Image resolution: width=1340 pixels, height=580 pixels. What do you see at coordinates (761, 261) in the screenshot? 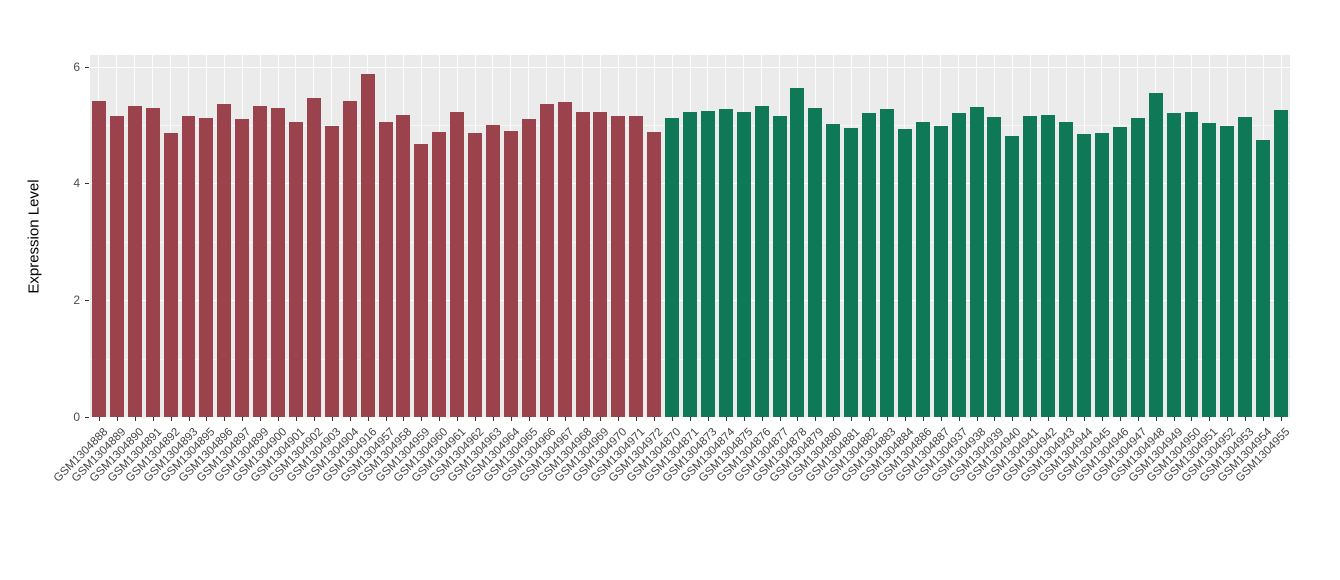
I see `bar-GSM1304876` at bounding box center [761, 261].